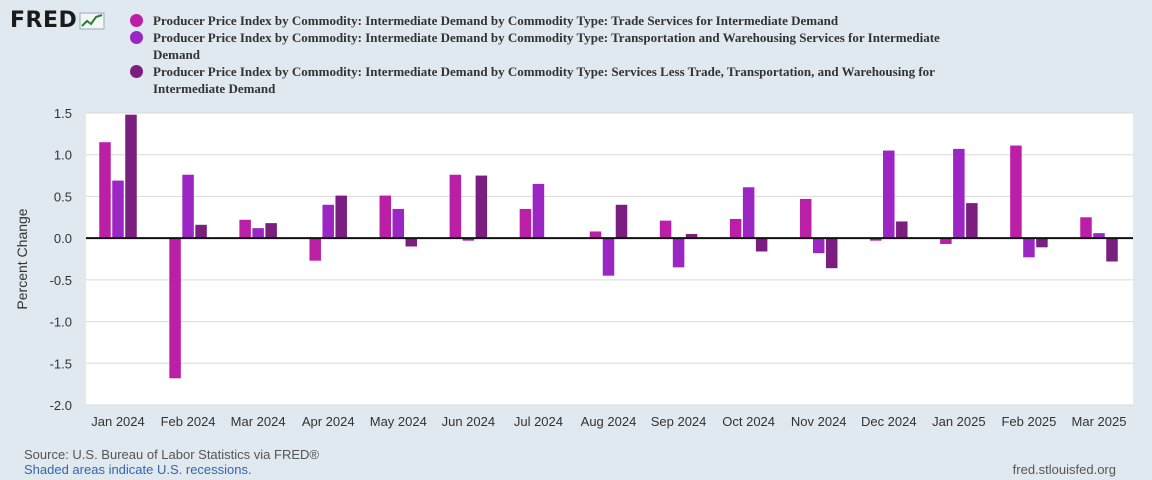 The height and width of the screenshot is (480, 1152). What do you see at coordinates (63, 155) in the screenshot?
I see `y-tick-label: 1.0` at bounding box center [63, 155].